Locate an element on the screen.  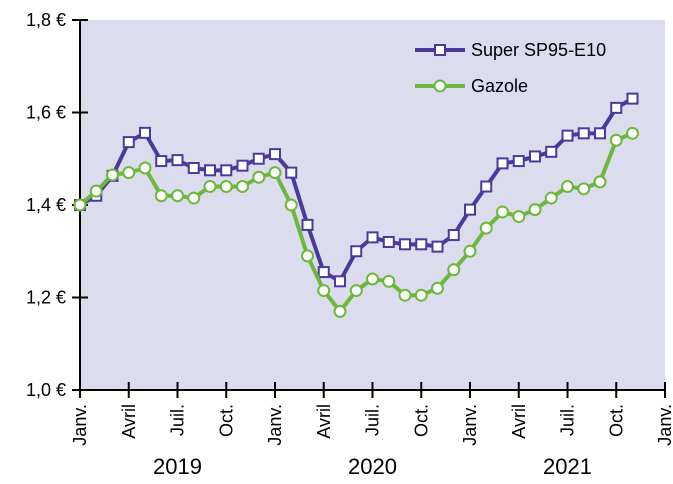
y-tick-label: 1,6 € is located at coordinates (46, 113).